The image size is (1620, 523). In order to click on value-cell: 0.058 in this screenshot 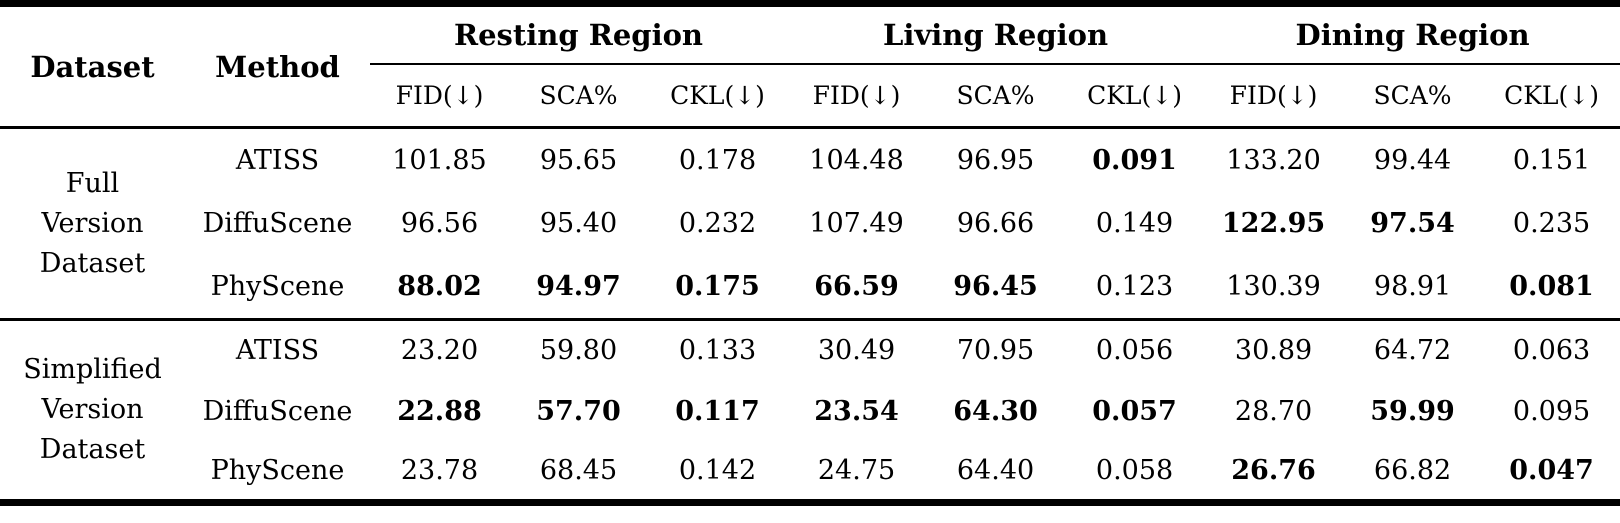, I will do `click(1134, 470)`.